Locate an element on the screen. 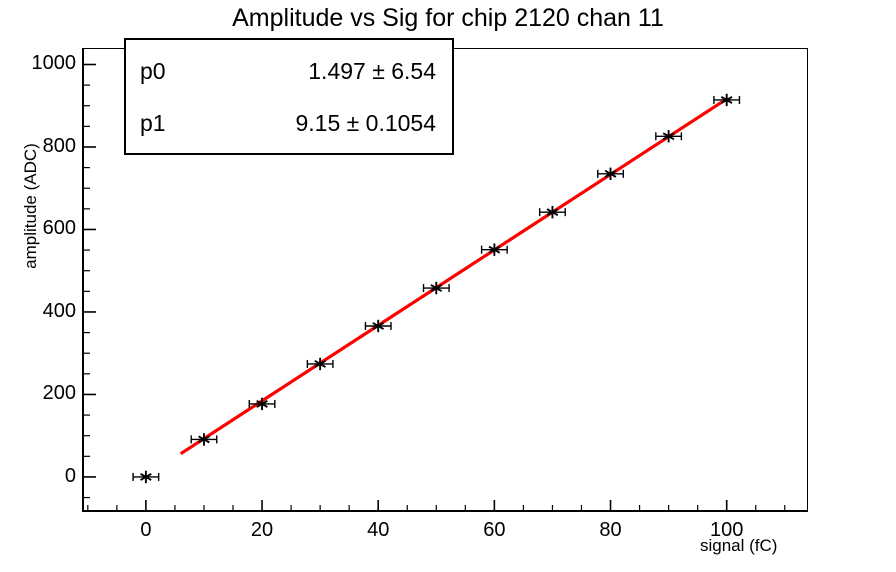 The width and height of the screenshot is (896, 572). y-tick-label: 0 is located at coordinates (70, 475).